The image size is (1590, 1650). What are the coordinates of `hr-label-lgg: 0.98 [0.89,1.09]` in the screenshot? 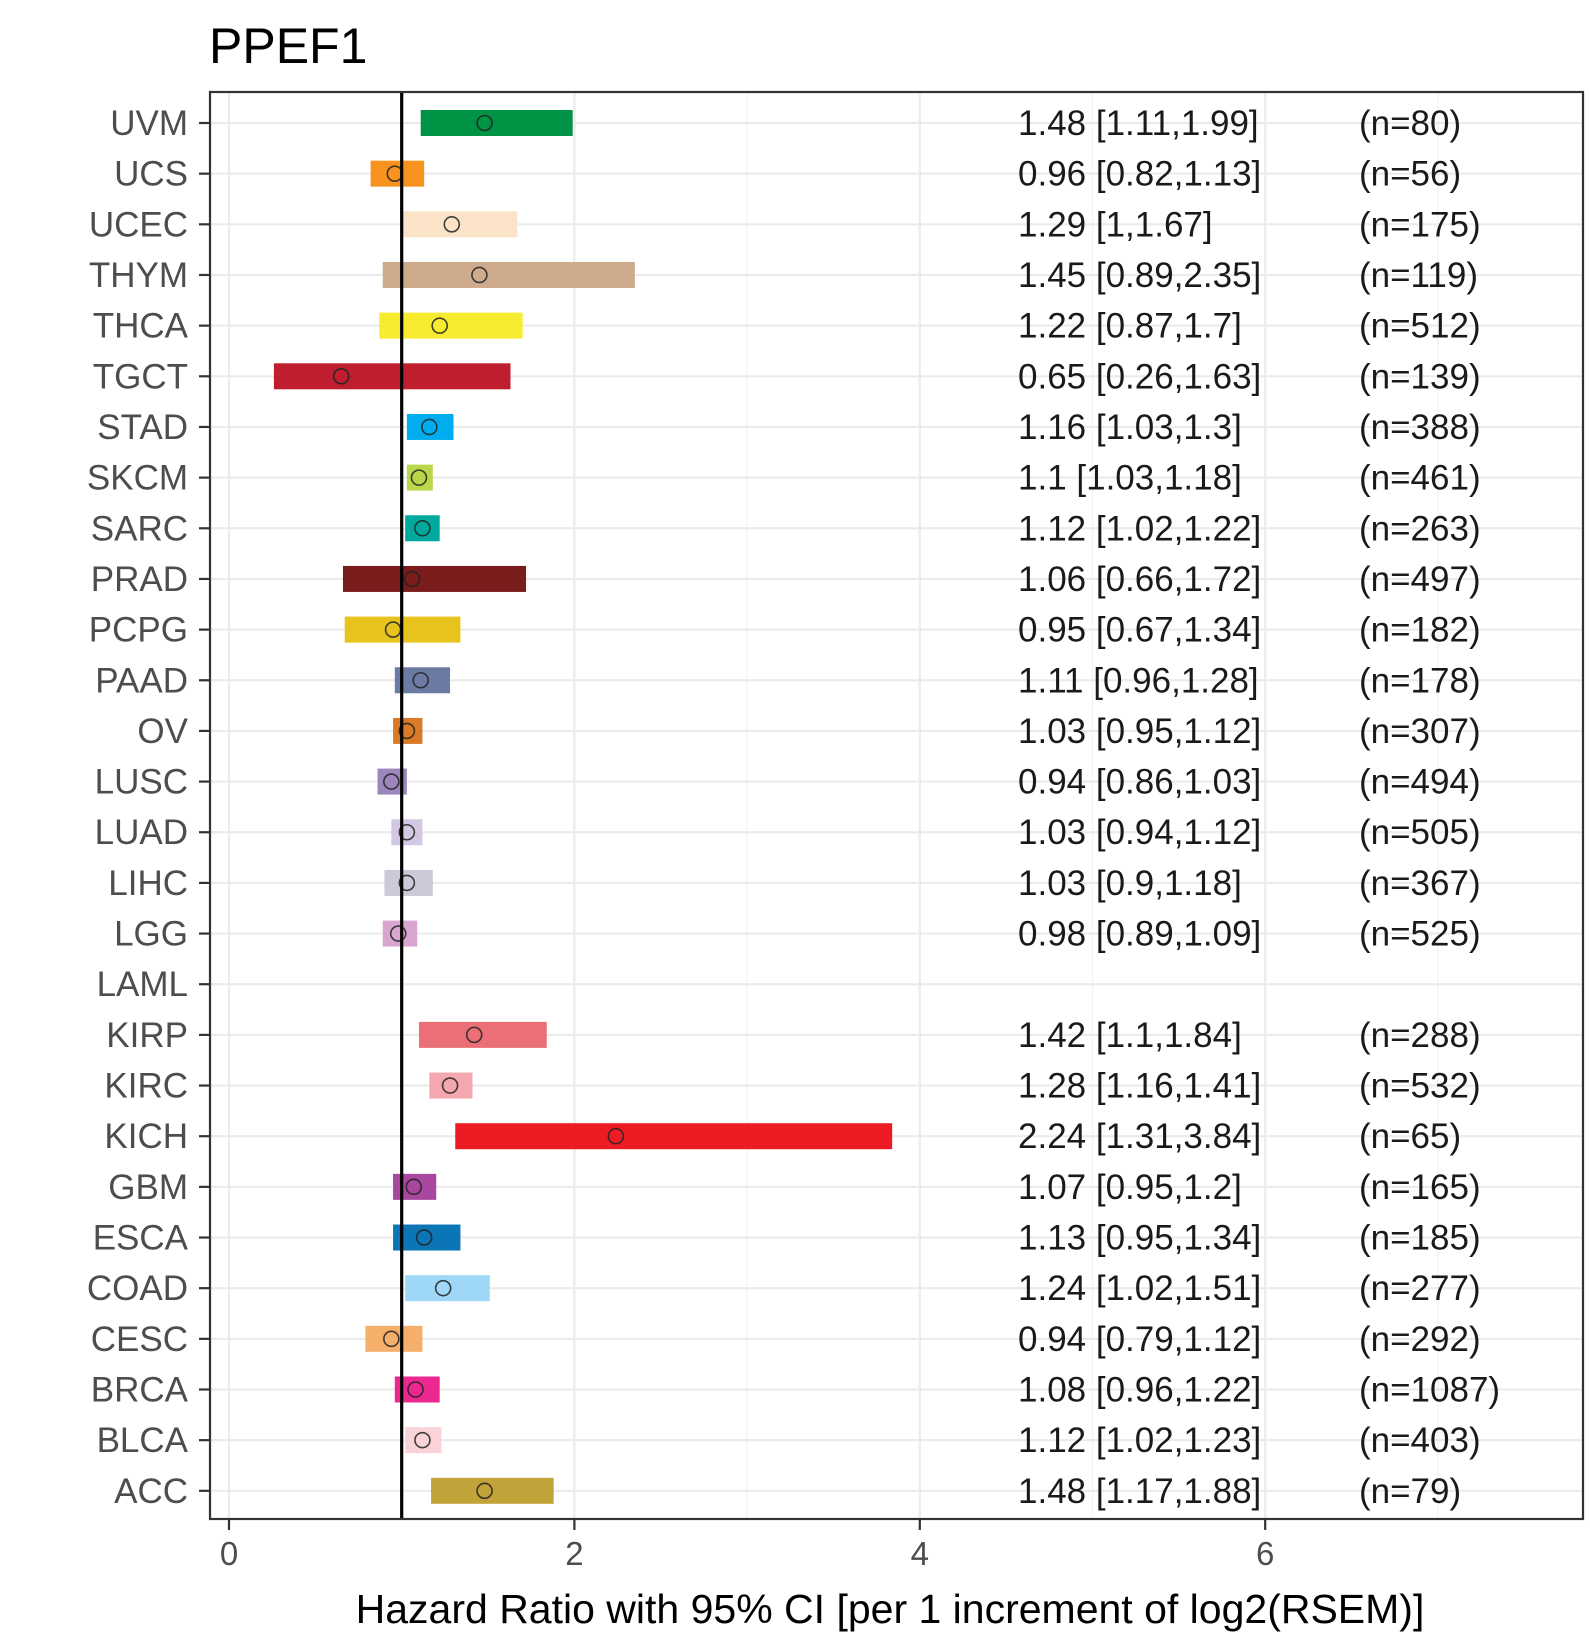 It's located at (1139, 934).